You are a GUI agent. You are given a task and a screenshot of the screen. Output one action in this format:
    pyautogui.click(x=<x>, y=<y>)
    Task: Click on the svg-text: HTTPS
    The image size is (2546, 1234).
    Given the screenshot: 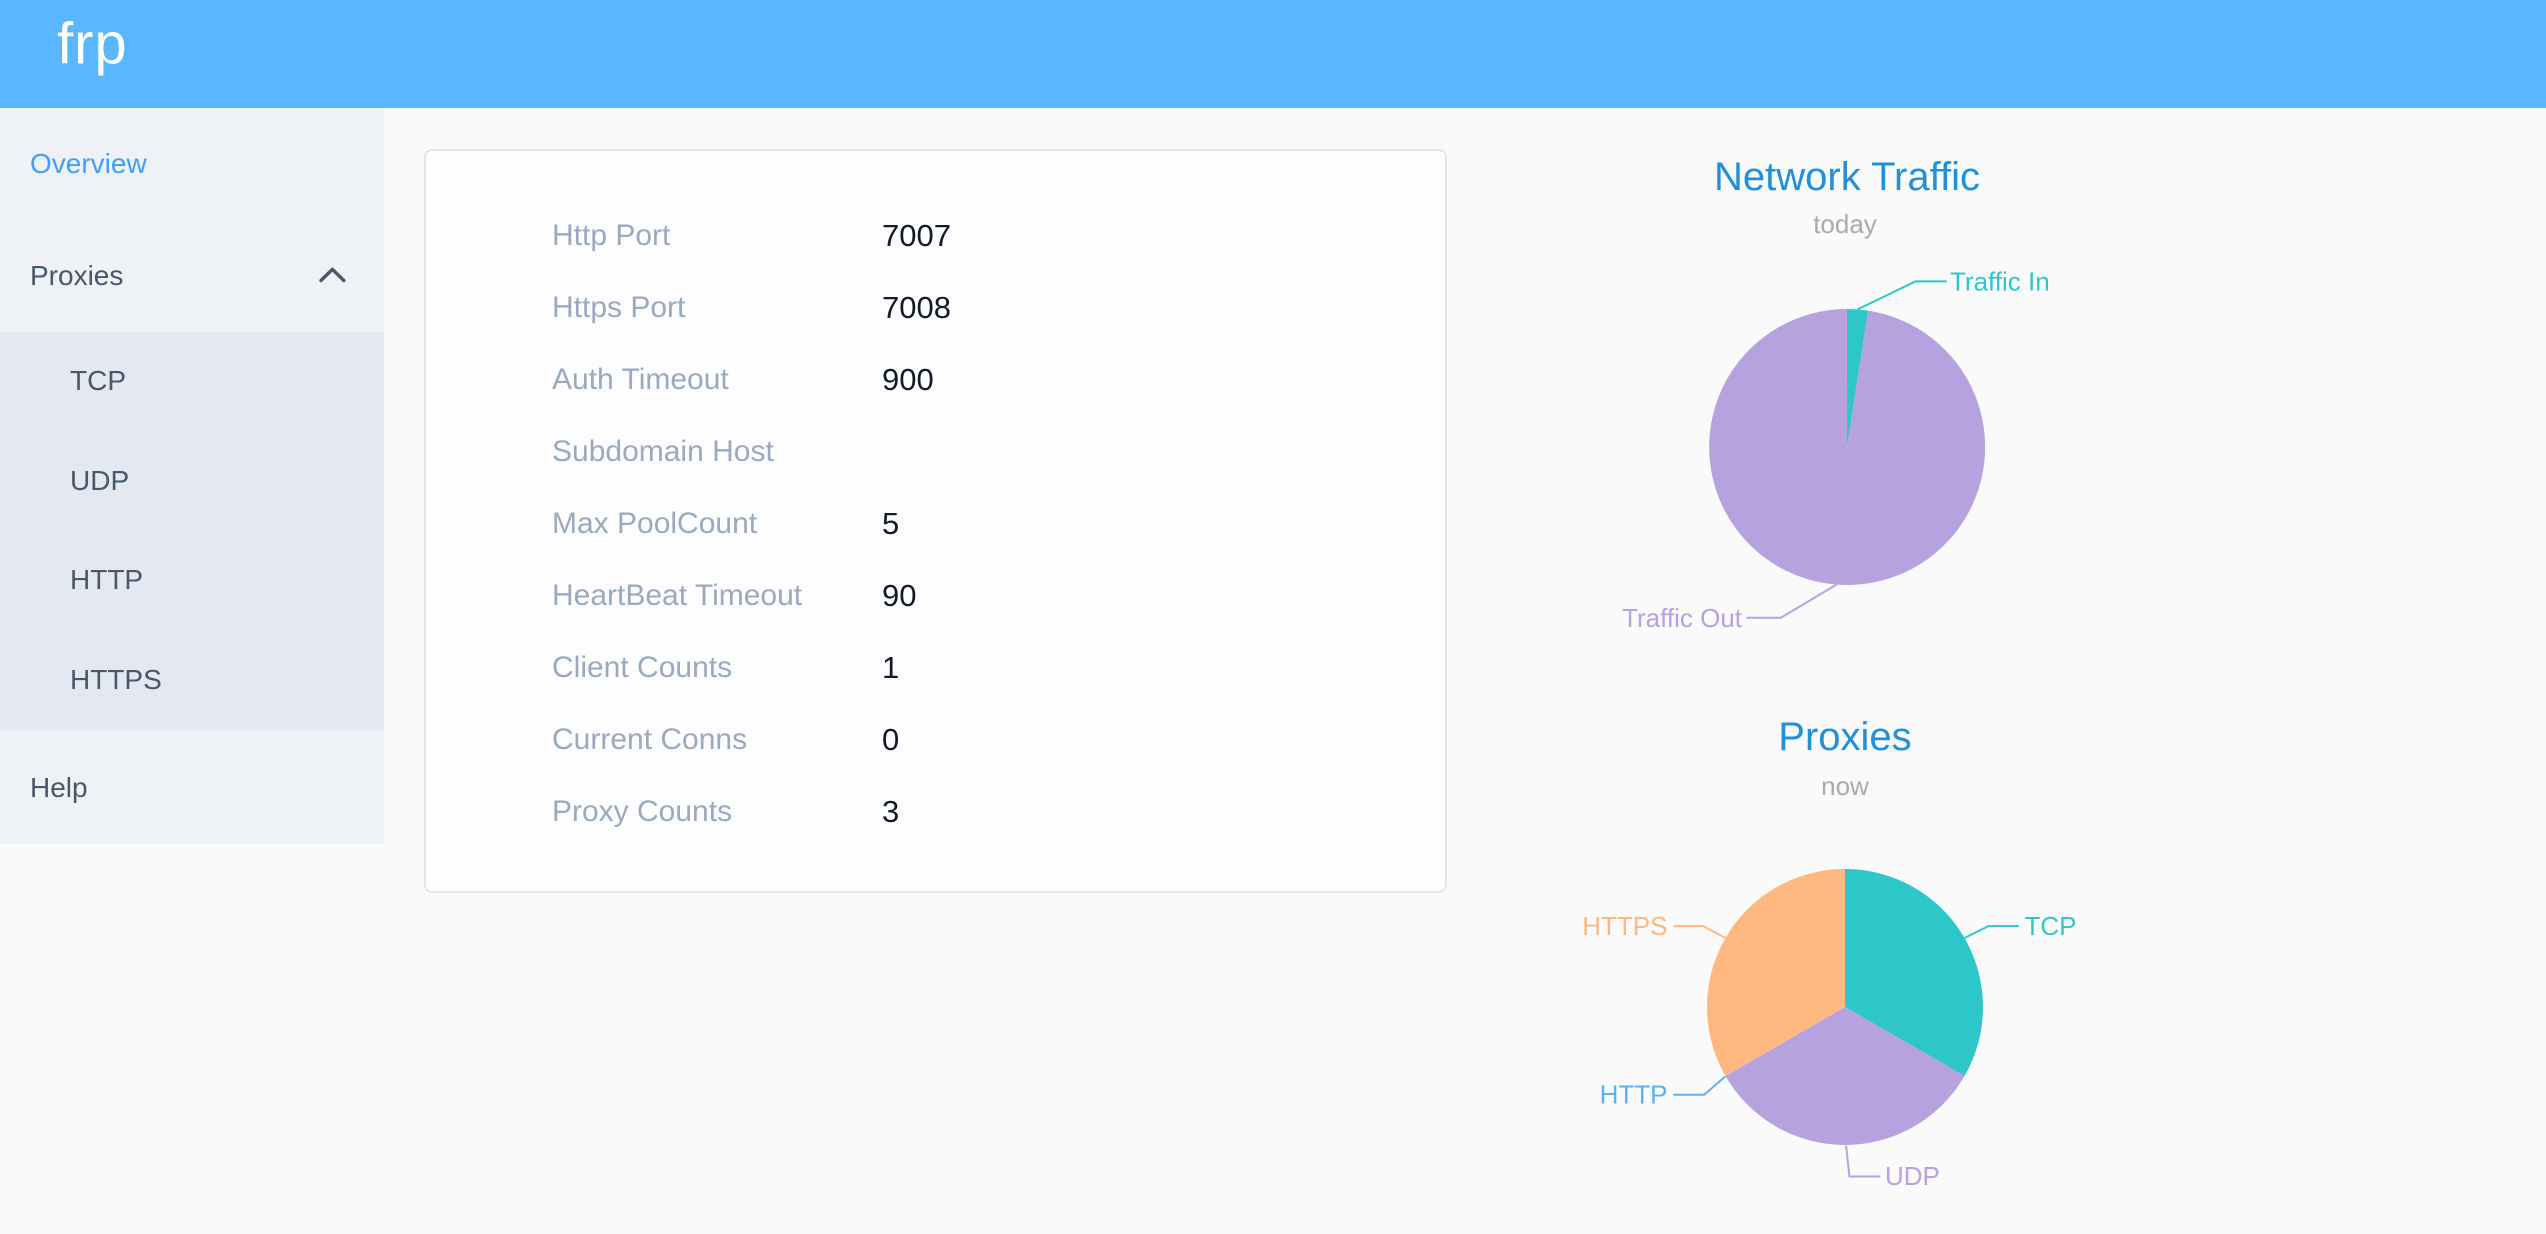 What is the action you would take?
    pyautogui.click(x=1624, y=926)
    